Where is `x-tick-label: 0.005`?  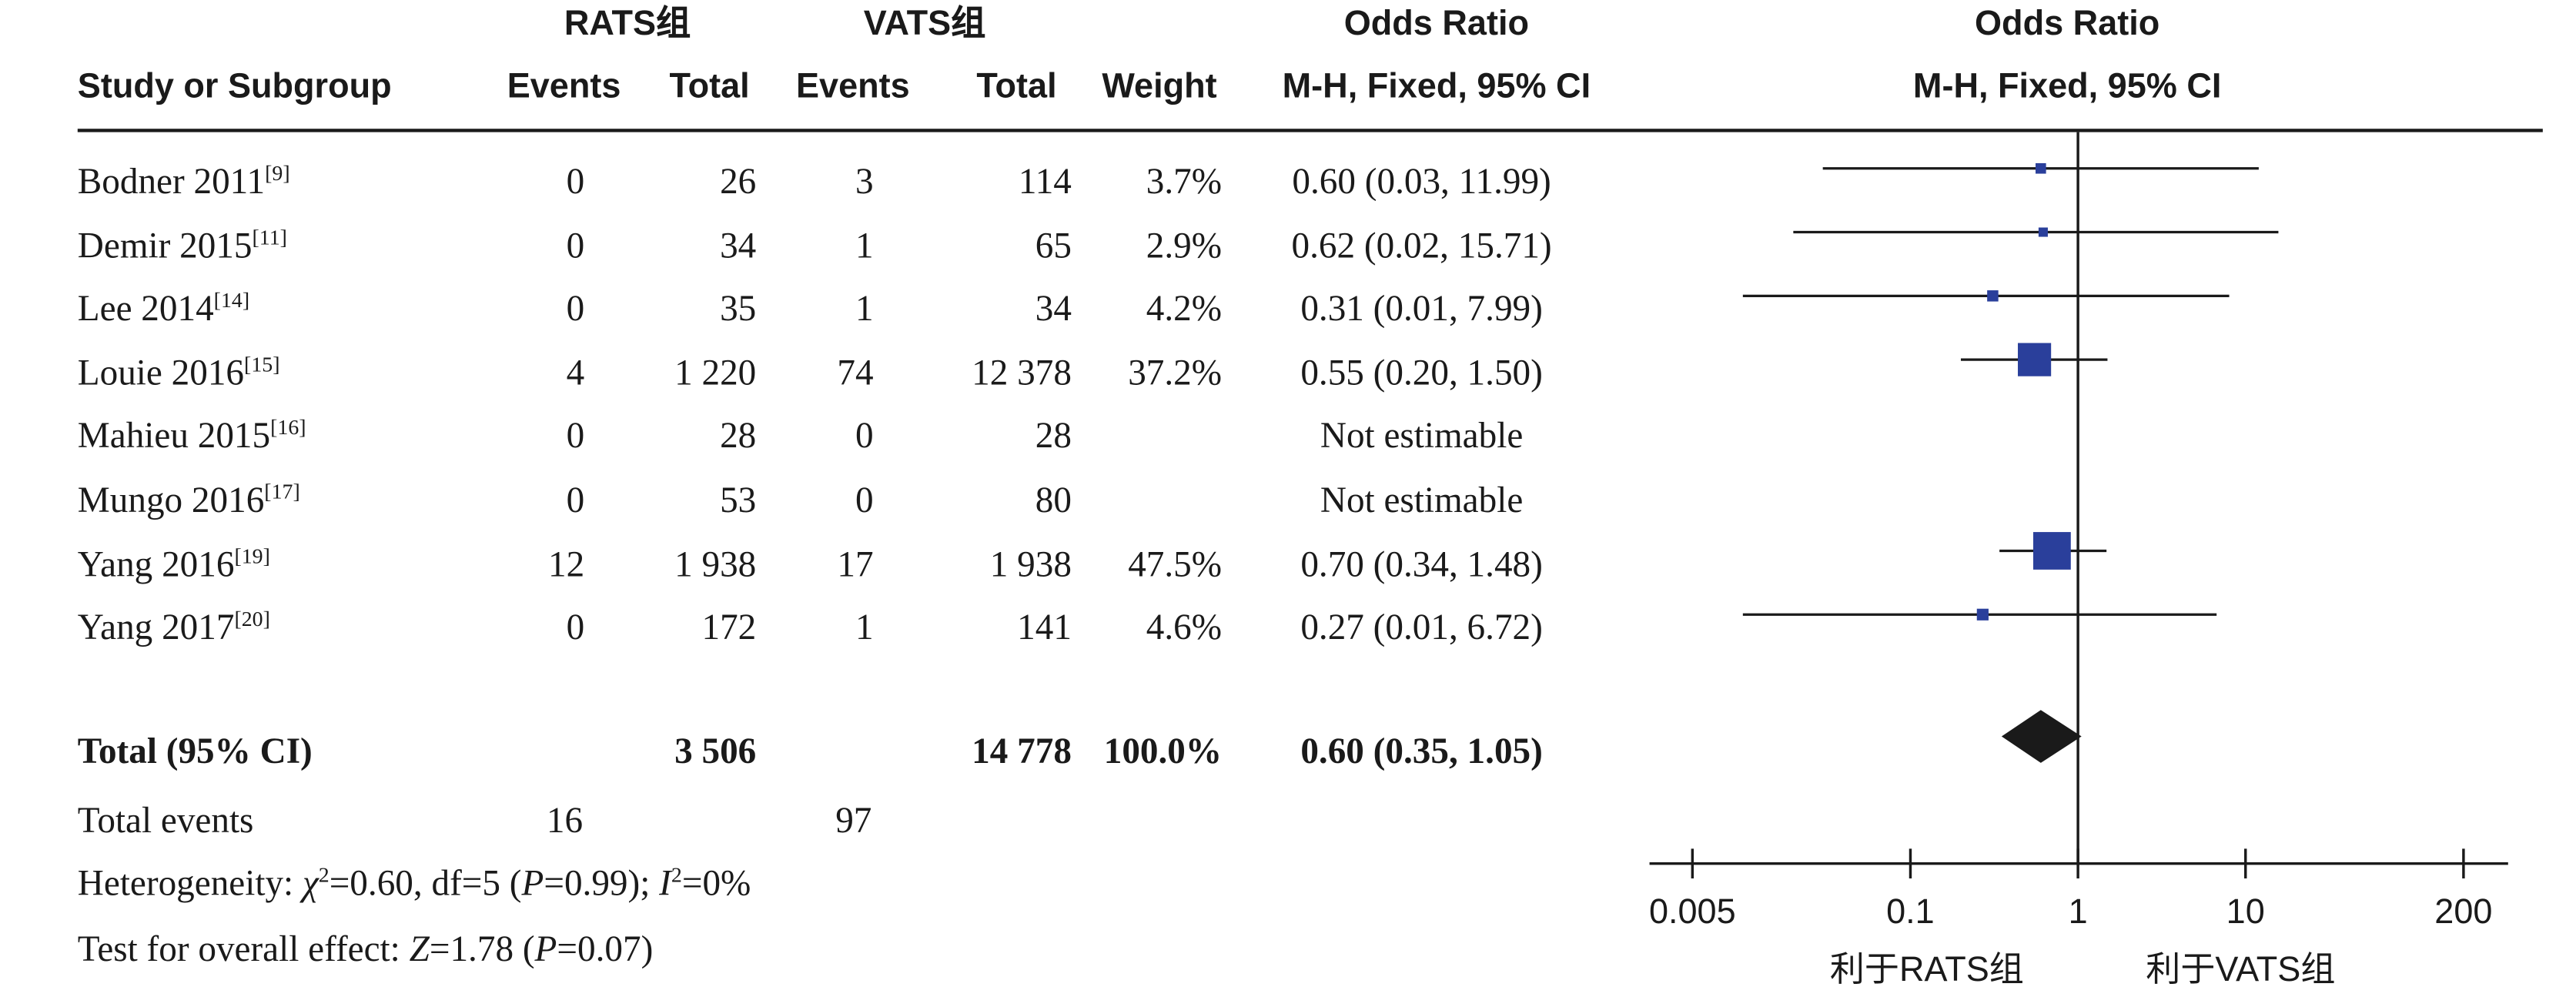
x-tick-label: 0.005 is located at coordinates (1692, 912).